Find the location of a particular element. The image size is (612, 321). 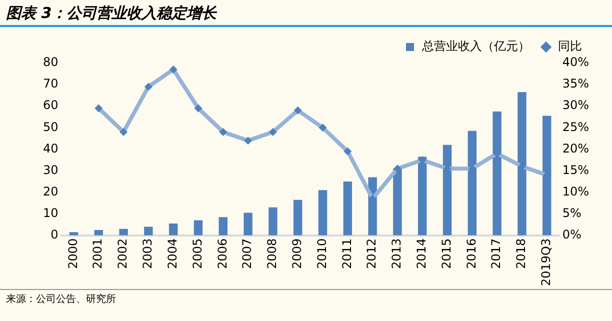

x-tick-label: 2006 is located at coordinates (222, 253).